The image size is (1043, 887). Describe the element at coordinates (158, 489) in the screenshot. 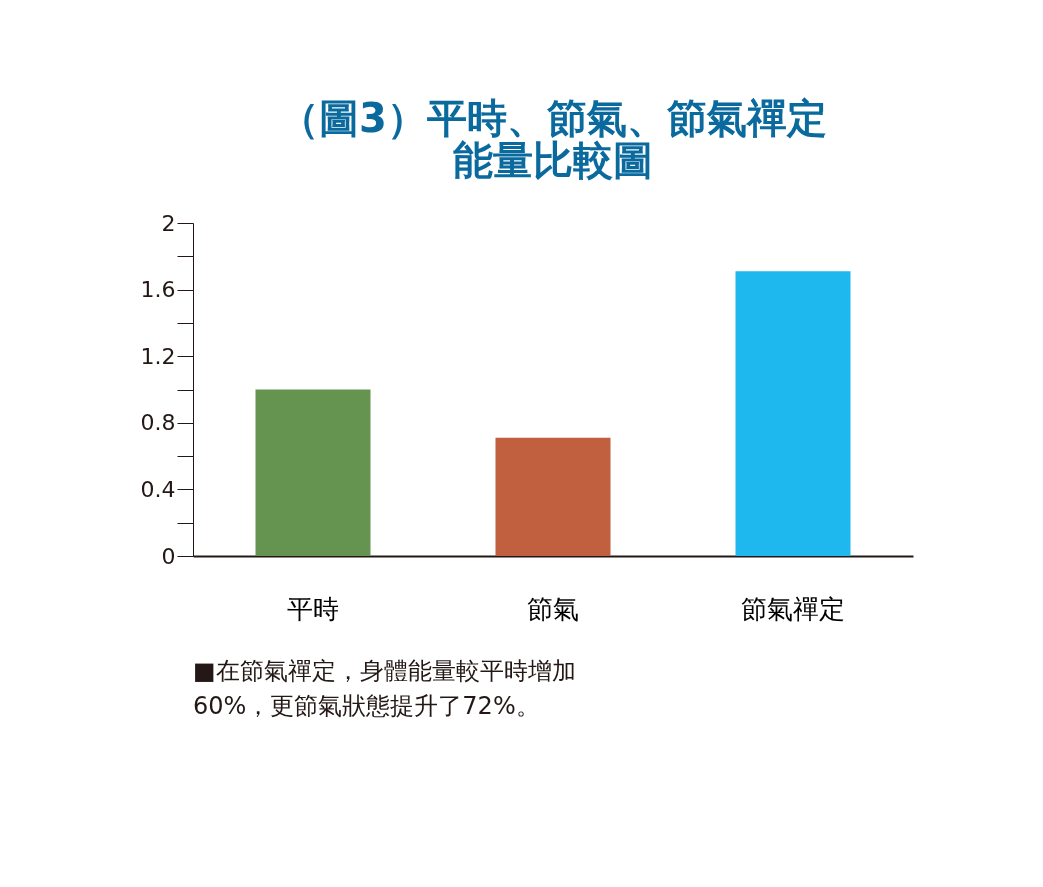

I see `y-tick-label: 0.4` at that location.